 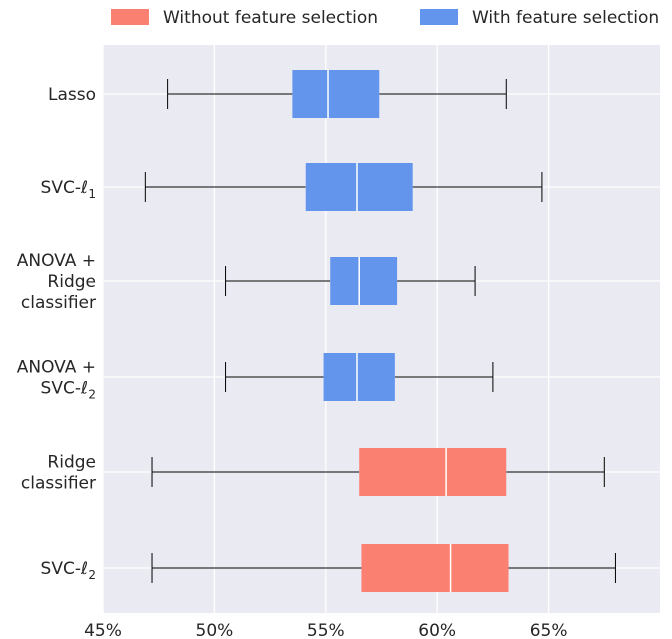 I want to click on legend-label: Without feature selection, so click(x=270, y=18).